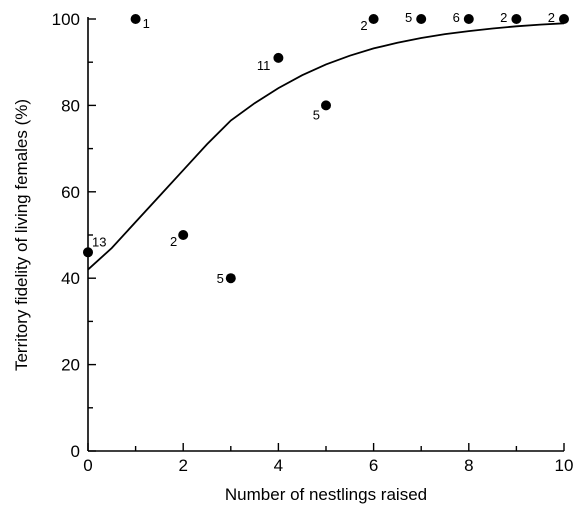  What do you see at coordinates (70, 105) in the screenshot?
I see `y-tick-label: 80` at bounding box center [70, 105].